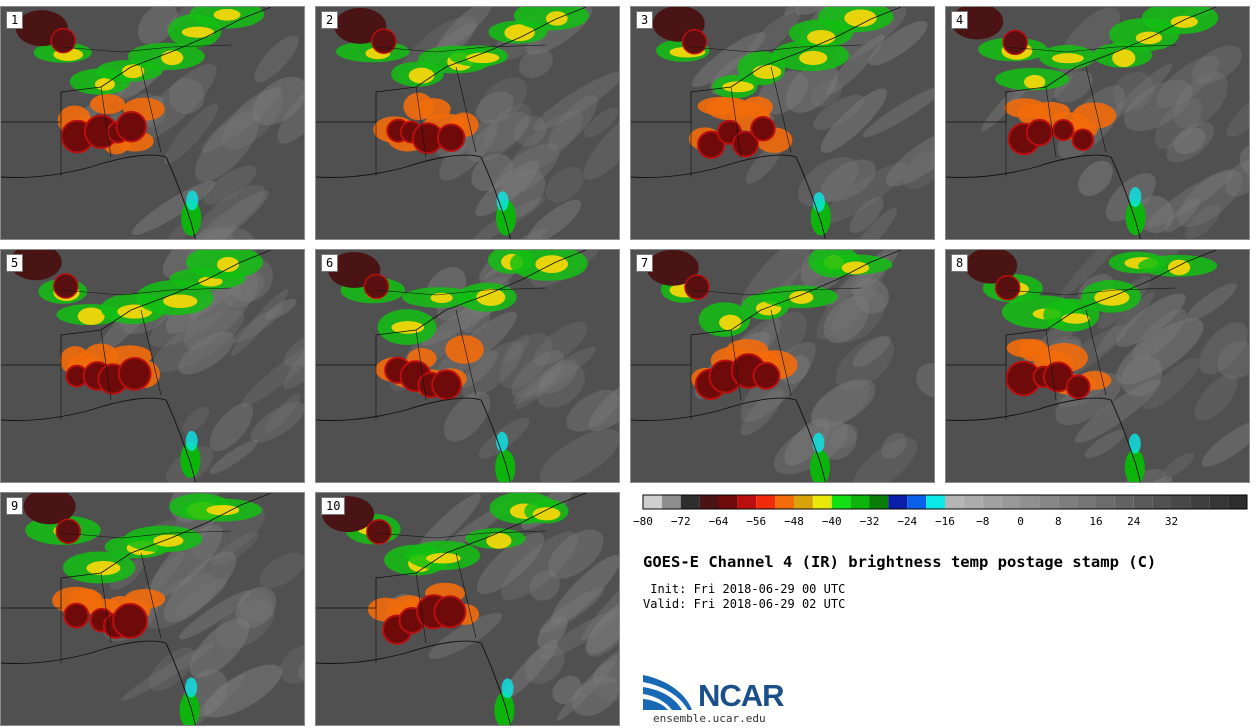 Image resolution: width=1260 pixels, height=728 pixels. I want to click on postage-stamp-panel: 1, so click(152, 123).